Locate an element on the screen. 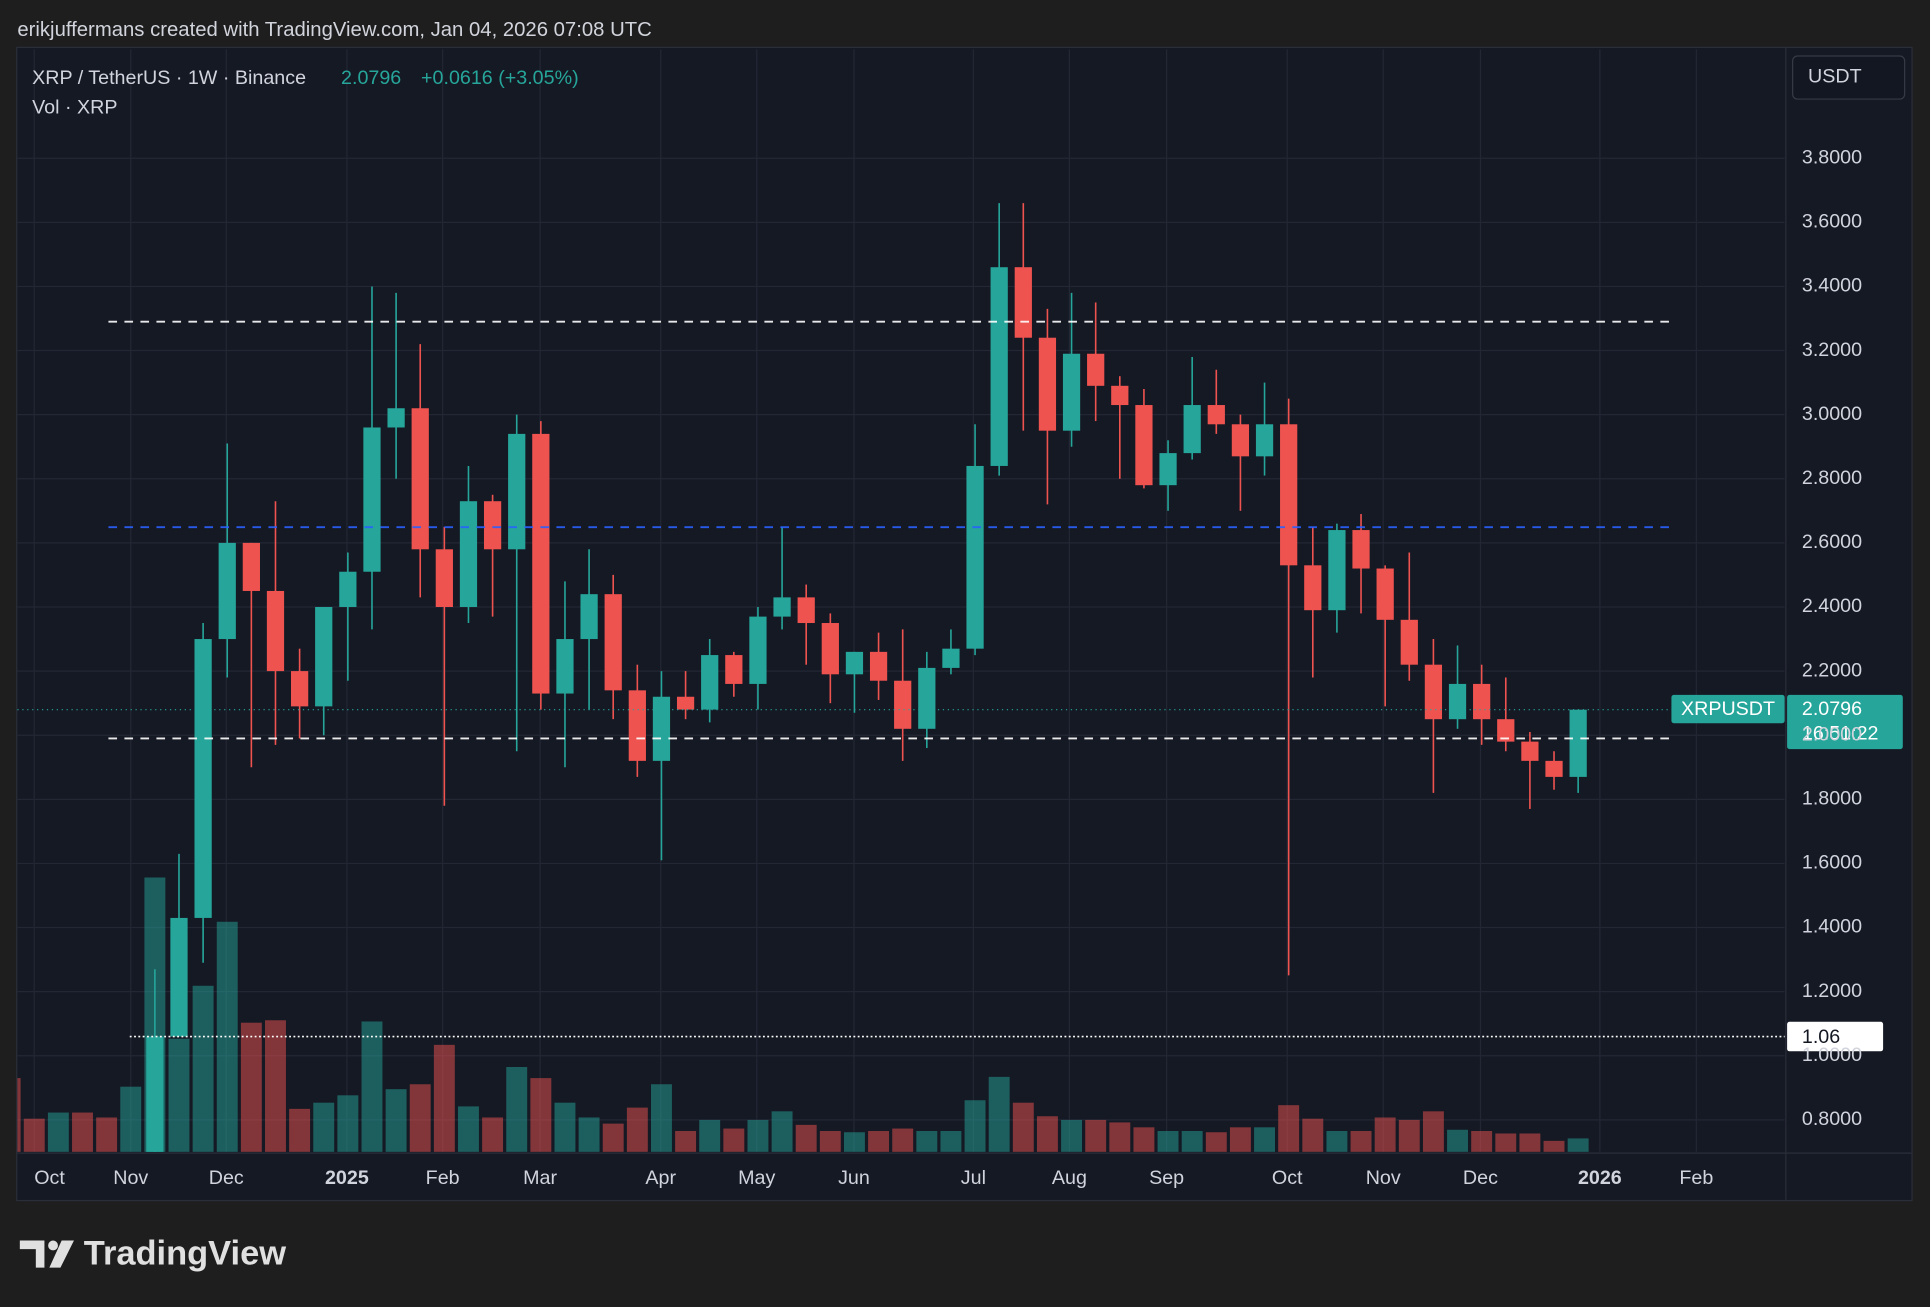  currency-button is located at coordinates (1849, 77).